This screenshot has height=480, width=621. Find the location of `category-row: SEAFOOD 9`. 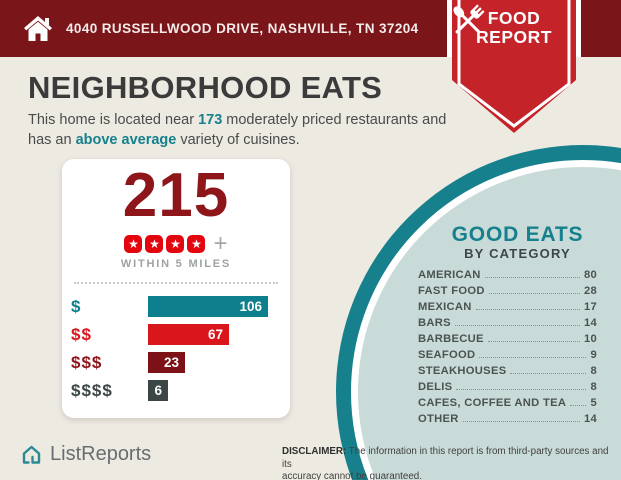

category-row: SEAFOOD 9 is located at coordinates (507, 357).